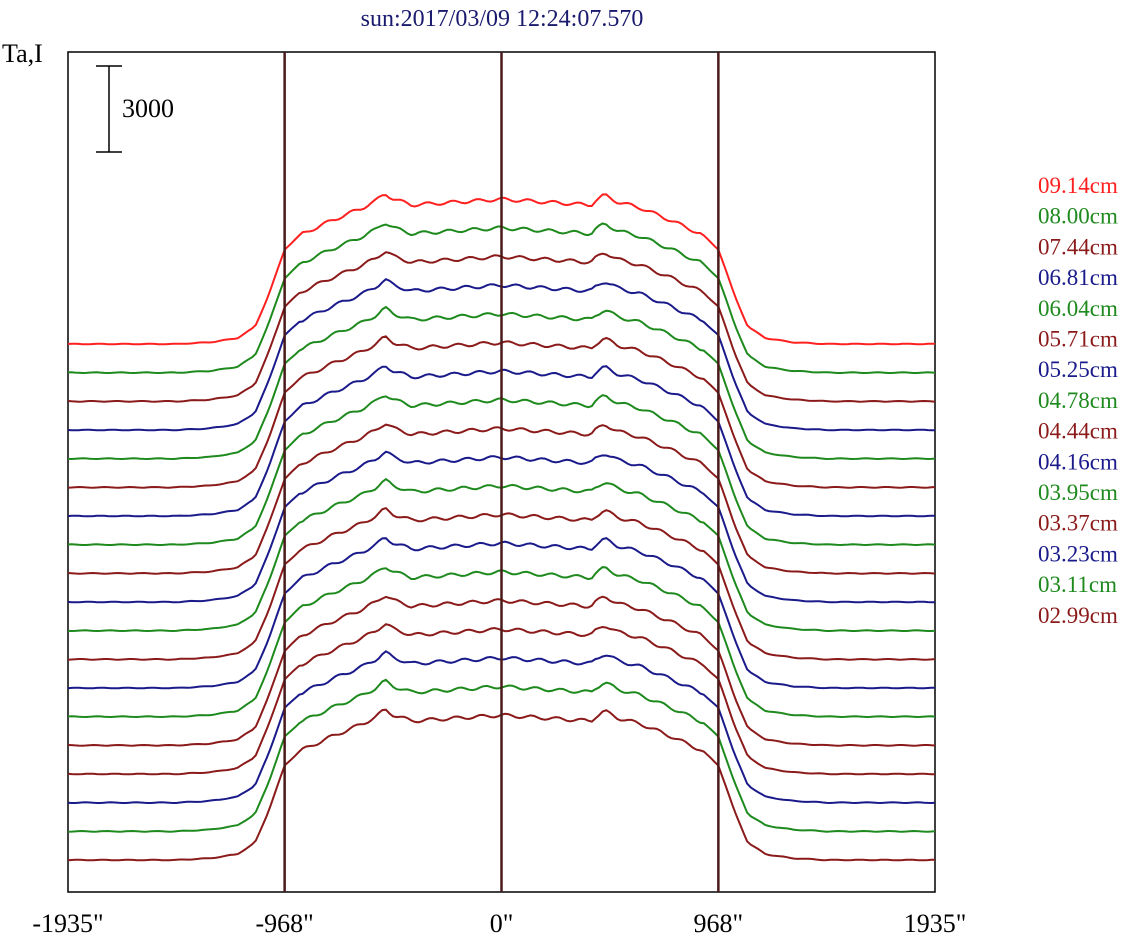  I want to click on x-tick-labels: -1935" -968" 0" 968" 1935", so click(499, 923).